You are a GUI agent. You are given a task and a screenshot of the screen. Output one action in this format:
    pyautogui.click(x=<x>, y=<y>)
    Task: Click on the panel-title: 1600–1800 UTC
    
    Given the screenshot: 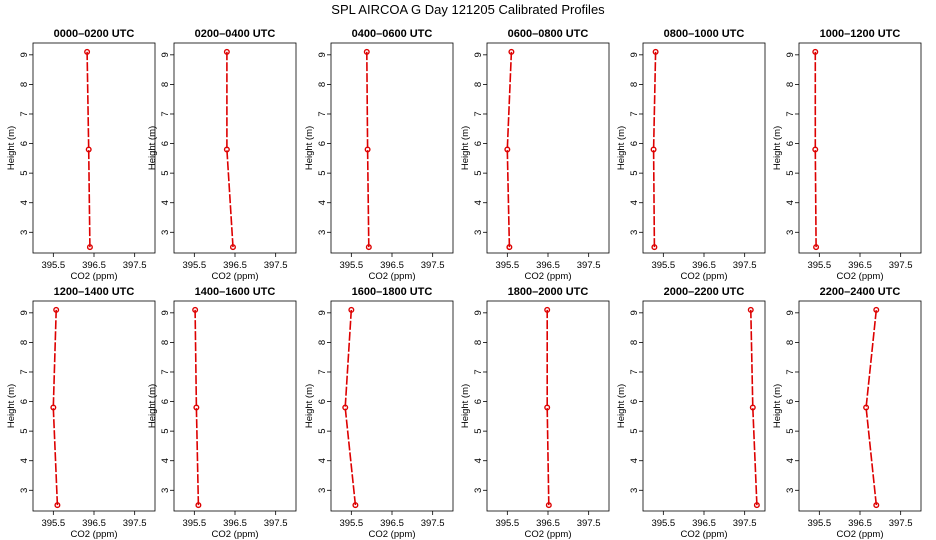 What is the action you would take?
    pyautogui.click(x=392, y=292)
    